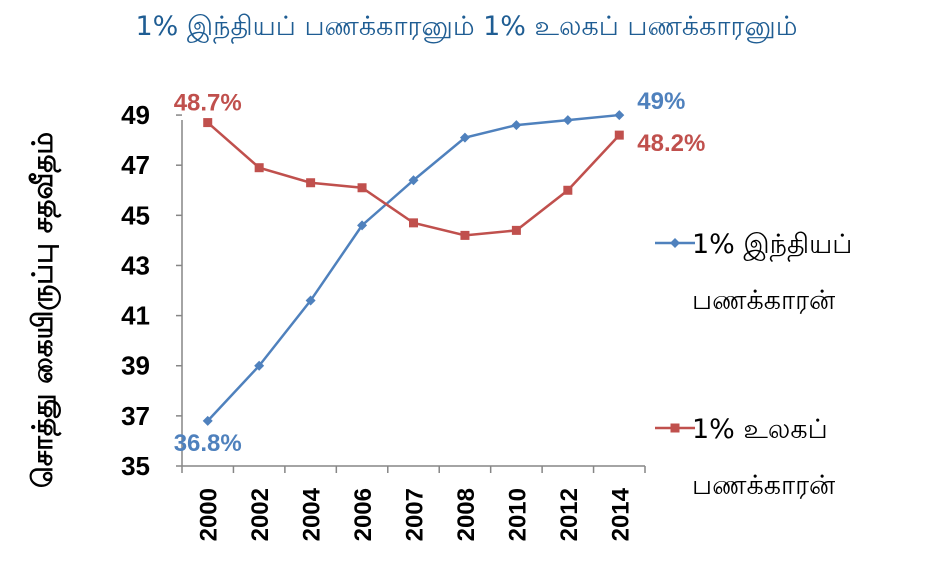 The image size is (933, 573). What do you see at coordinates (415, 514) in the screenshot?
I see `x-tick-label: 2007` at bounding box center [415, 514].